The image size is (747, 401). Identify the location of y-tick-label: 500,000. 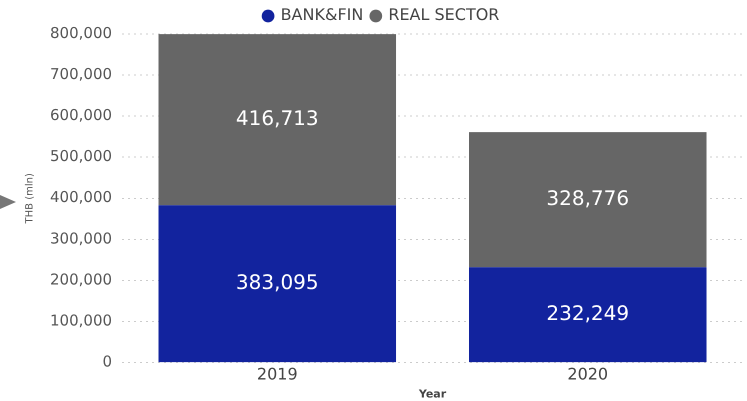
(81, 156).